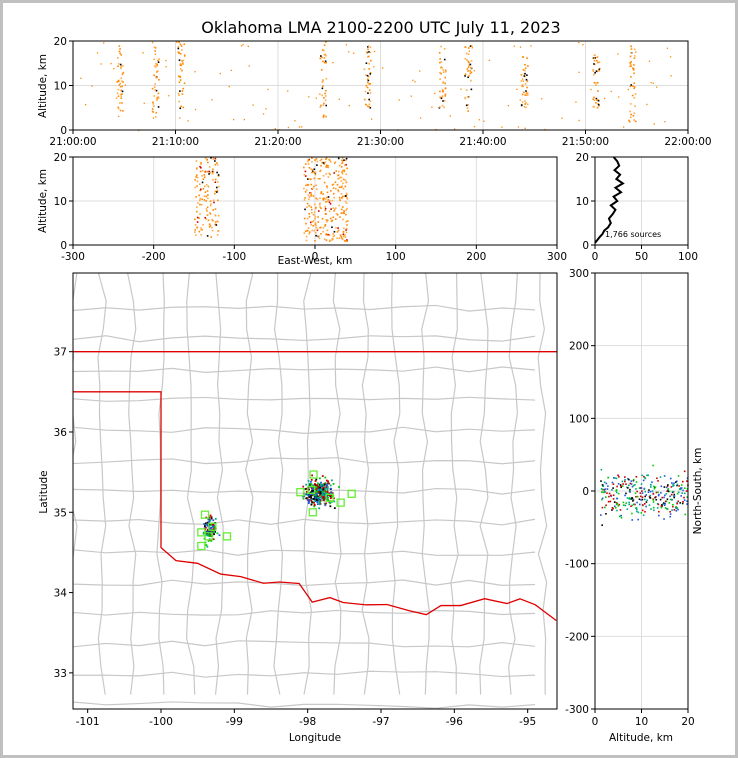 This screenshot has width=738, height=758. What do you see at coordinates (61, 433) in the screenshot?
I see `y-tick-label: 36` at bounding box center [61, 433].